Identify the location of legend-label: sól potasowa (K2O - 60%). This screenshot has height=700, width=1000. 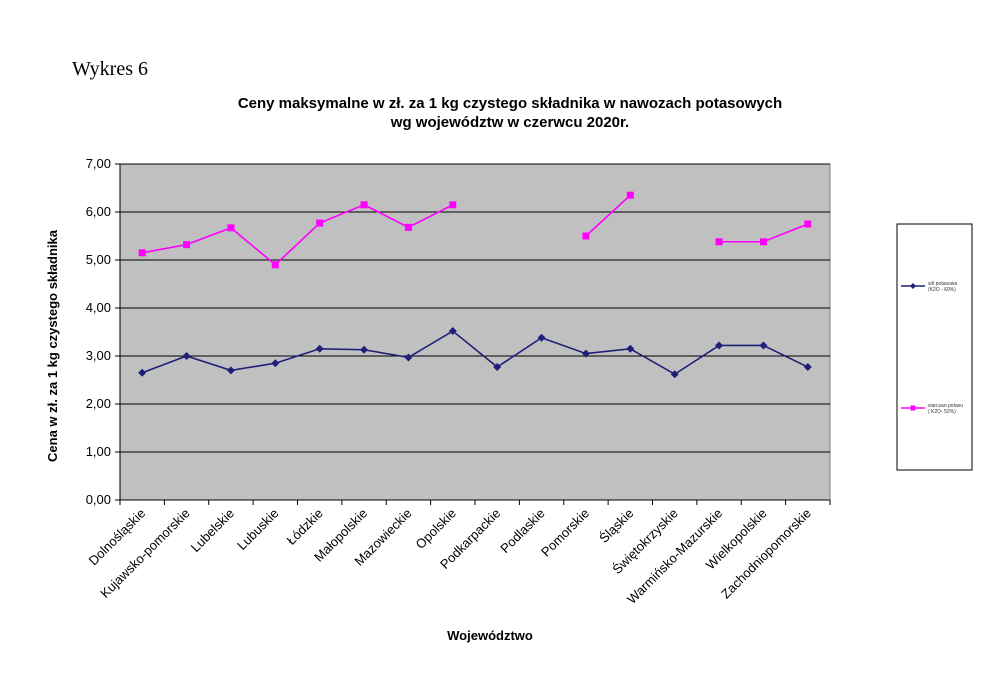
(942, 287).